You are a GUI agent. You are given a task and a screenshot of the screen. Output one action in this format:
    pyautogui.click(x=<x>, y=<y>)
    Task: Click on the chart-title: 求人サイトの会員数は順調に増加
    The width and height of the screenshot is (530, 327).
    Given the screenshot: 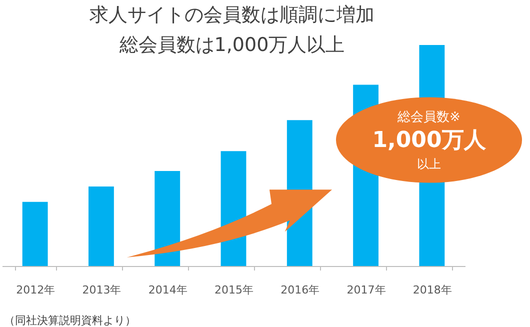 What is the action you would take?
    pyautogui.click(x=232, y=15)
    